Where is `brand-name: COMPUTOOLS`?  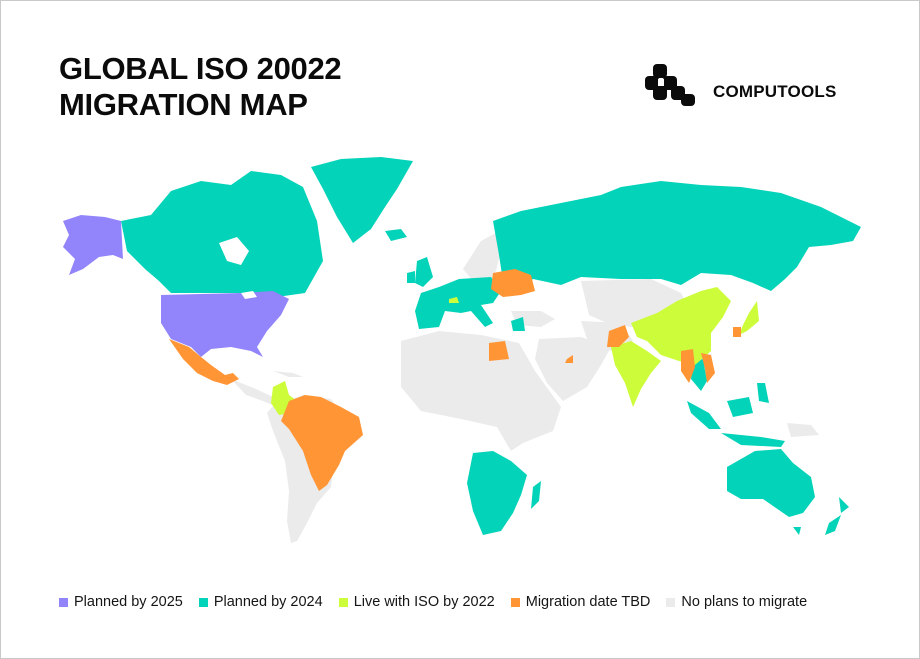
brand-name: COMPUTOOLS is located at coordinates (775, 91).